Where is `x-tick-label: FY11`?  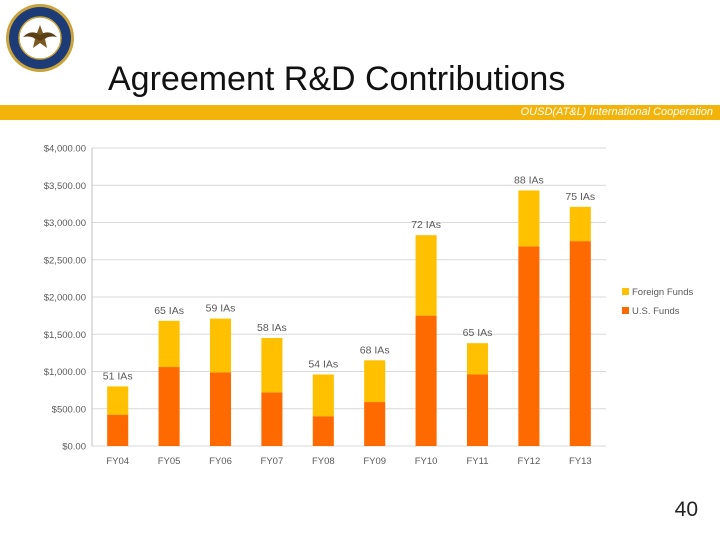
x-tick-label: FY11 is located at coordinates (477, 461).